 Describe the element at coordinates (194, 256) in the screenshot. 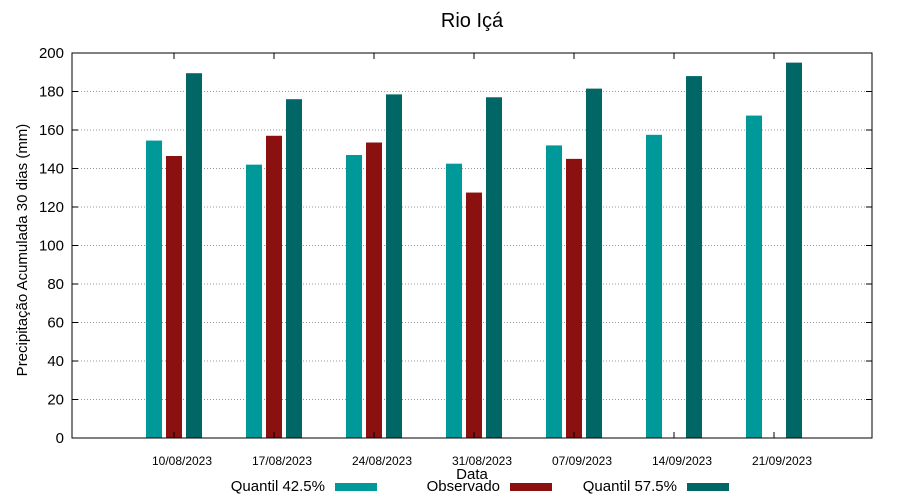

I see `bar-quantil-57-5--0` at that location.